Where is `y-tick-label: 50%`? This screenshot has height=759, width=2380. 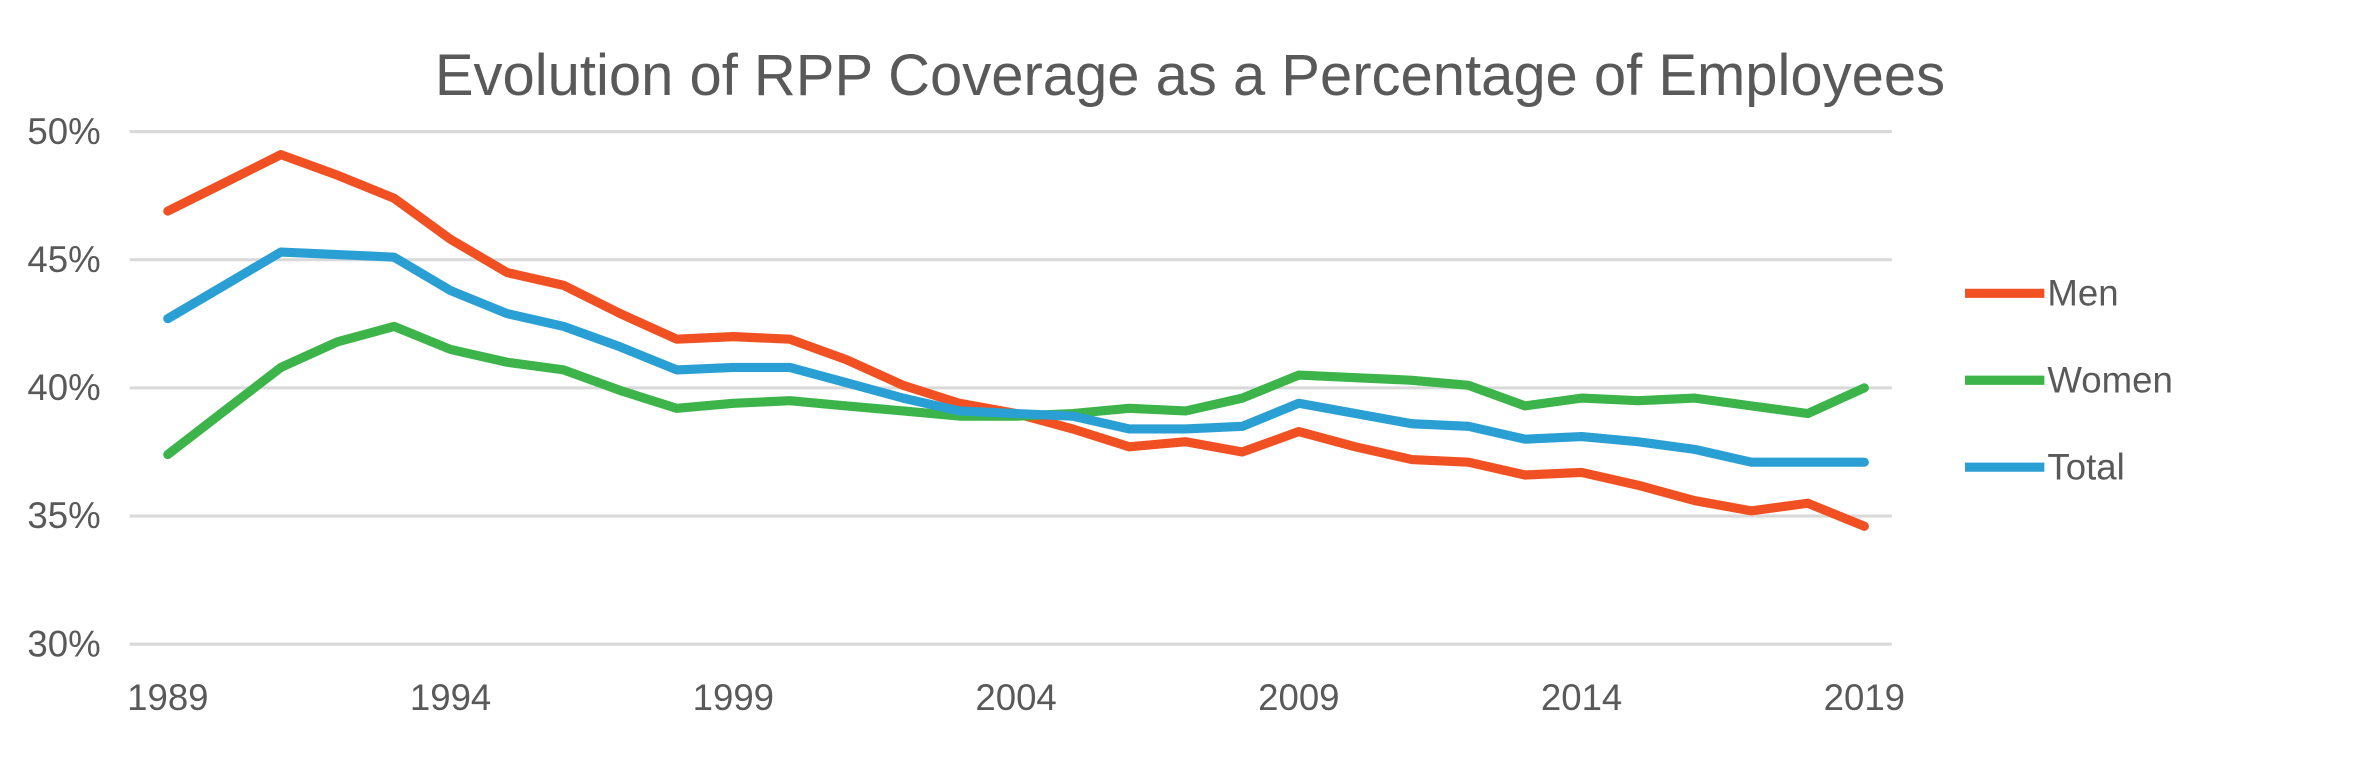 y-tick-label: 50% is located at coordinates (63, 131).